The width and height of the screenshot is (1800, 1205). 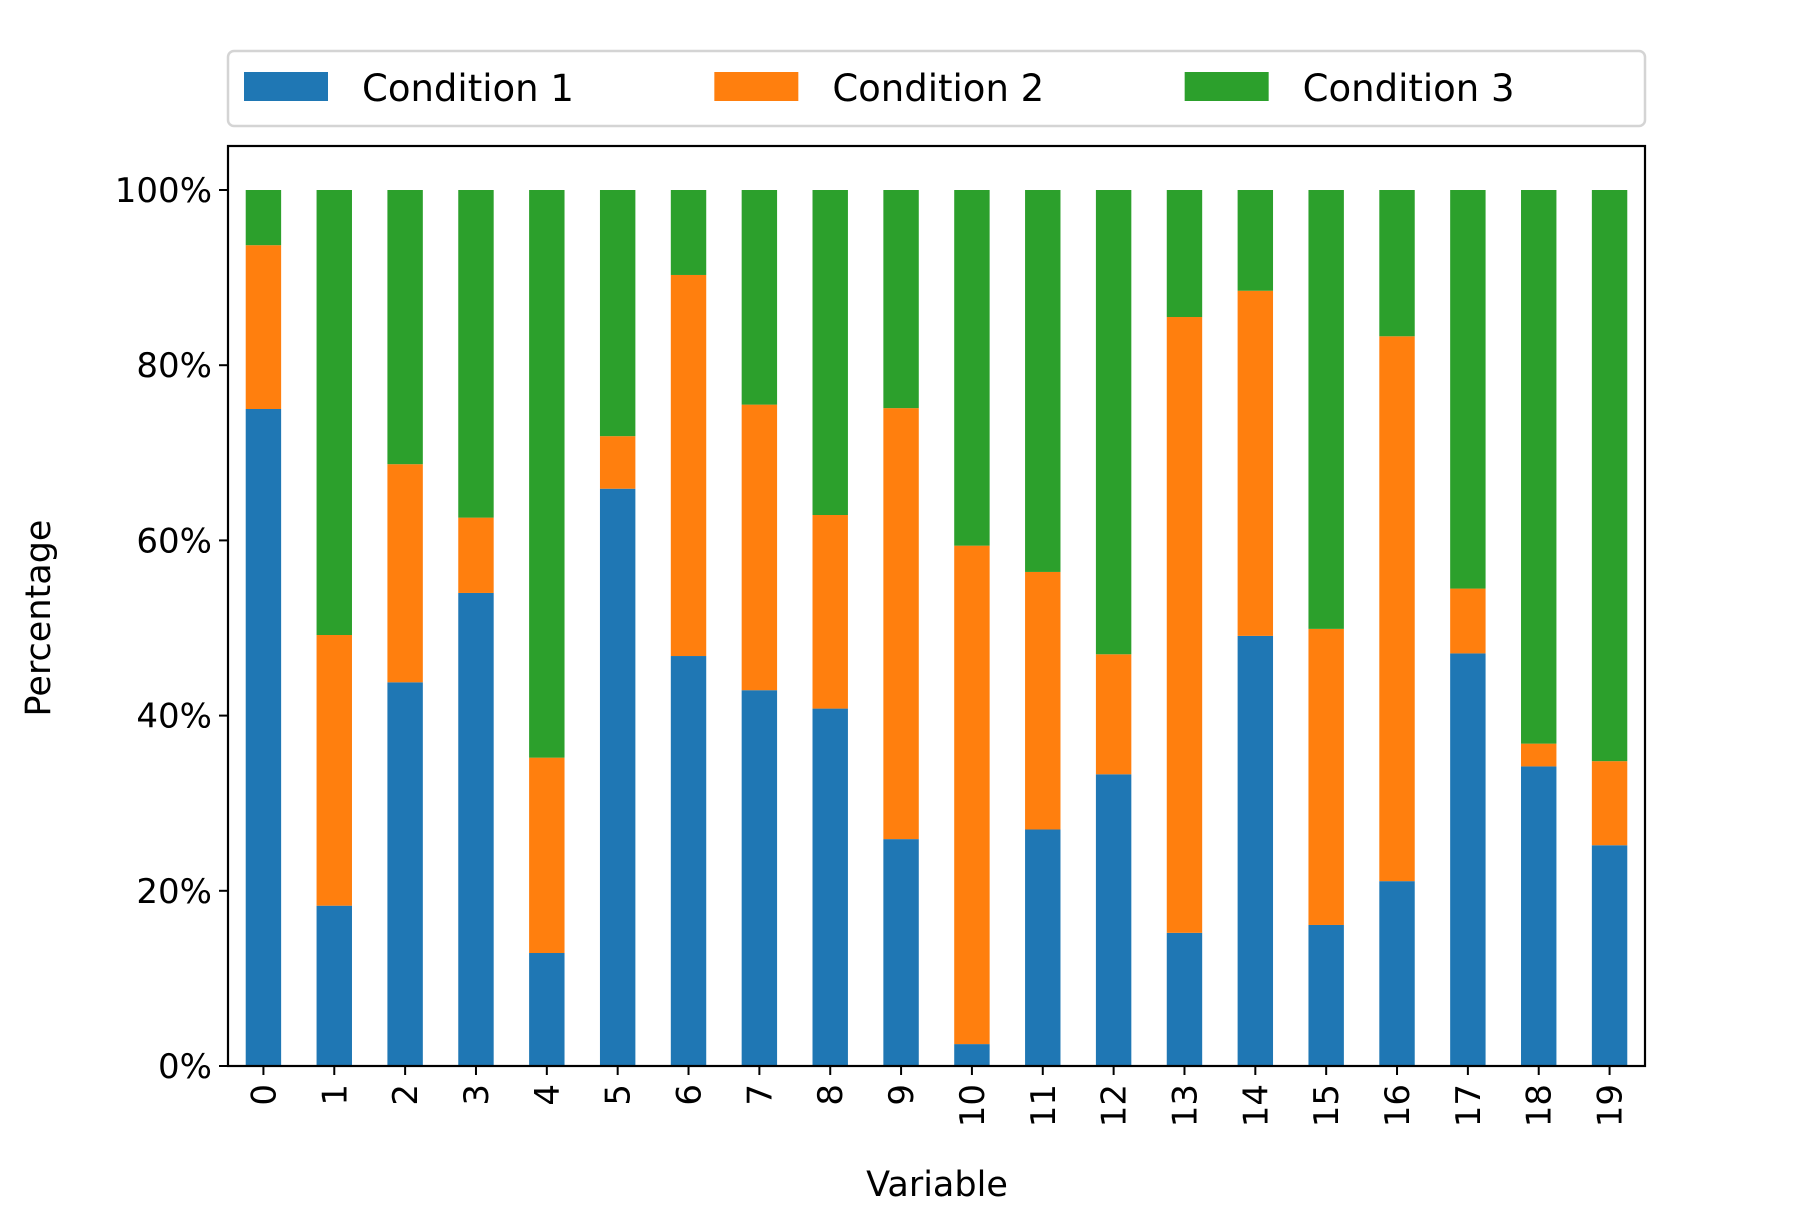 I want to click on y-tick-label-80: 80%, so click(x=174, y=366).